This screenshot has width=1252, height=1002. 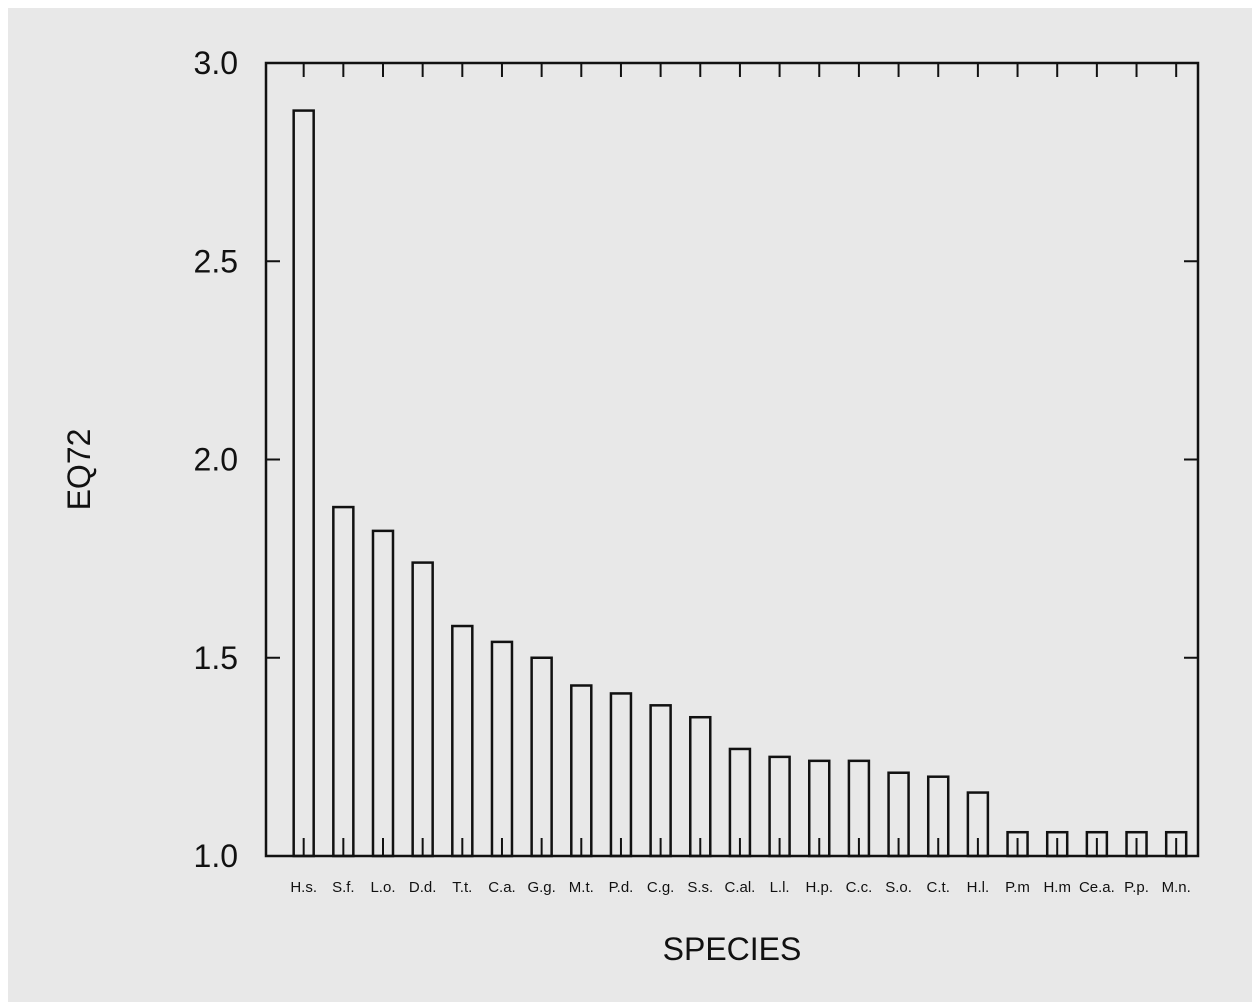 What do you see at coordinates (740, 887) in the screenshot?
I see `x-tick-label: C.al.` at bounding box center [740, 887].